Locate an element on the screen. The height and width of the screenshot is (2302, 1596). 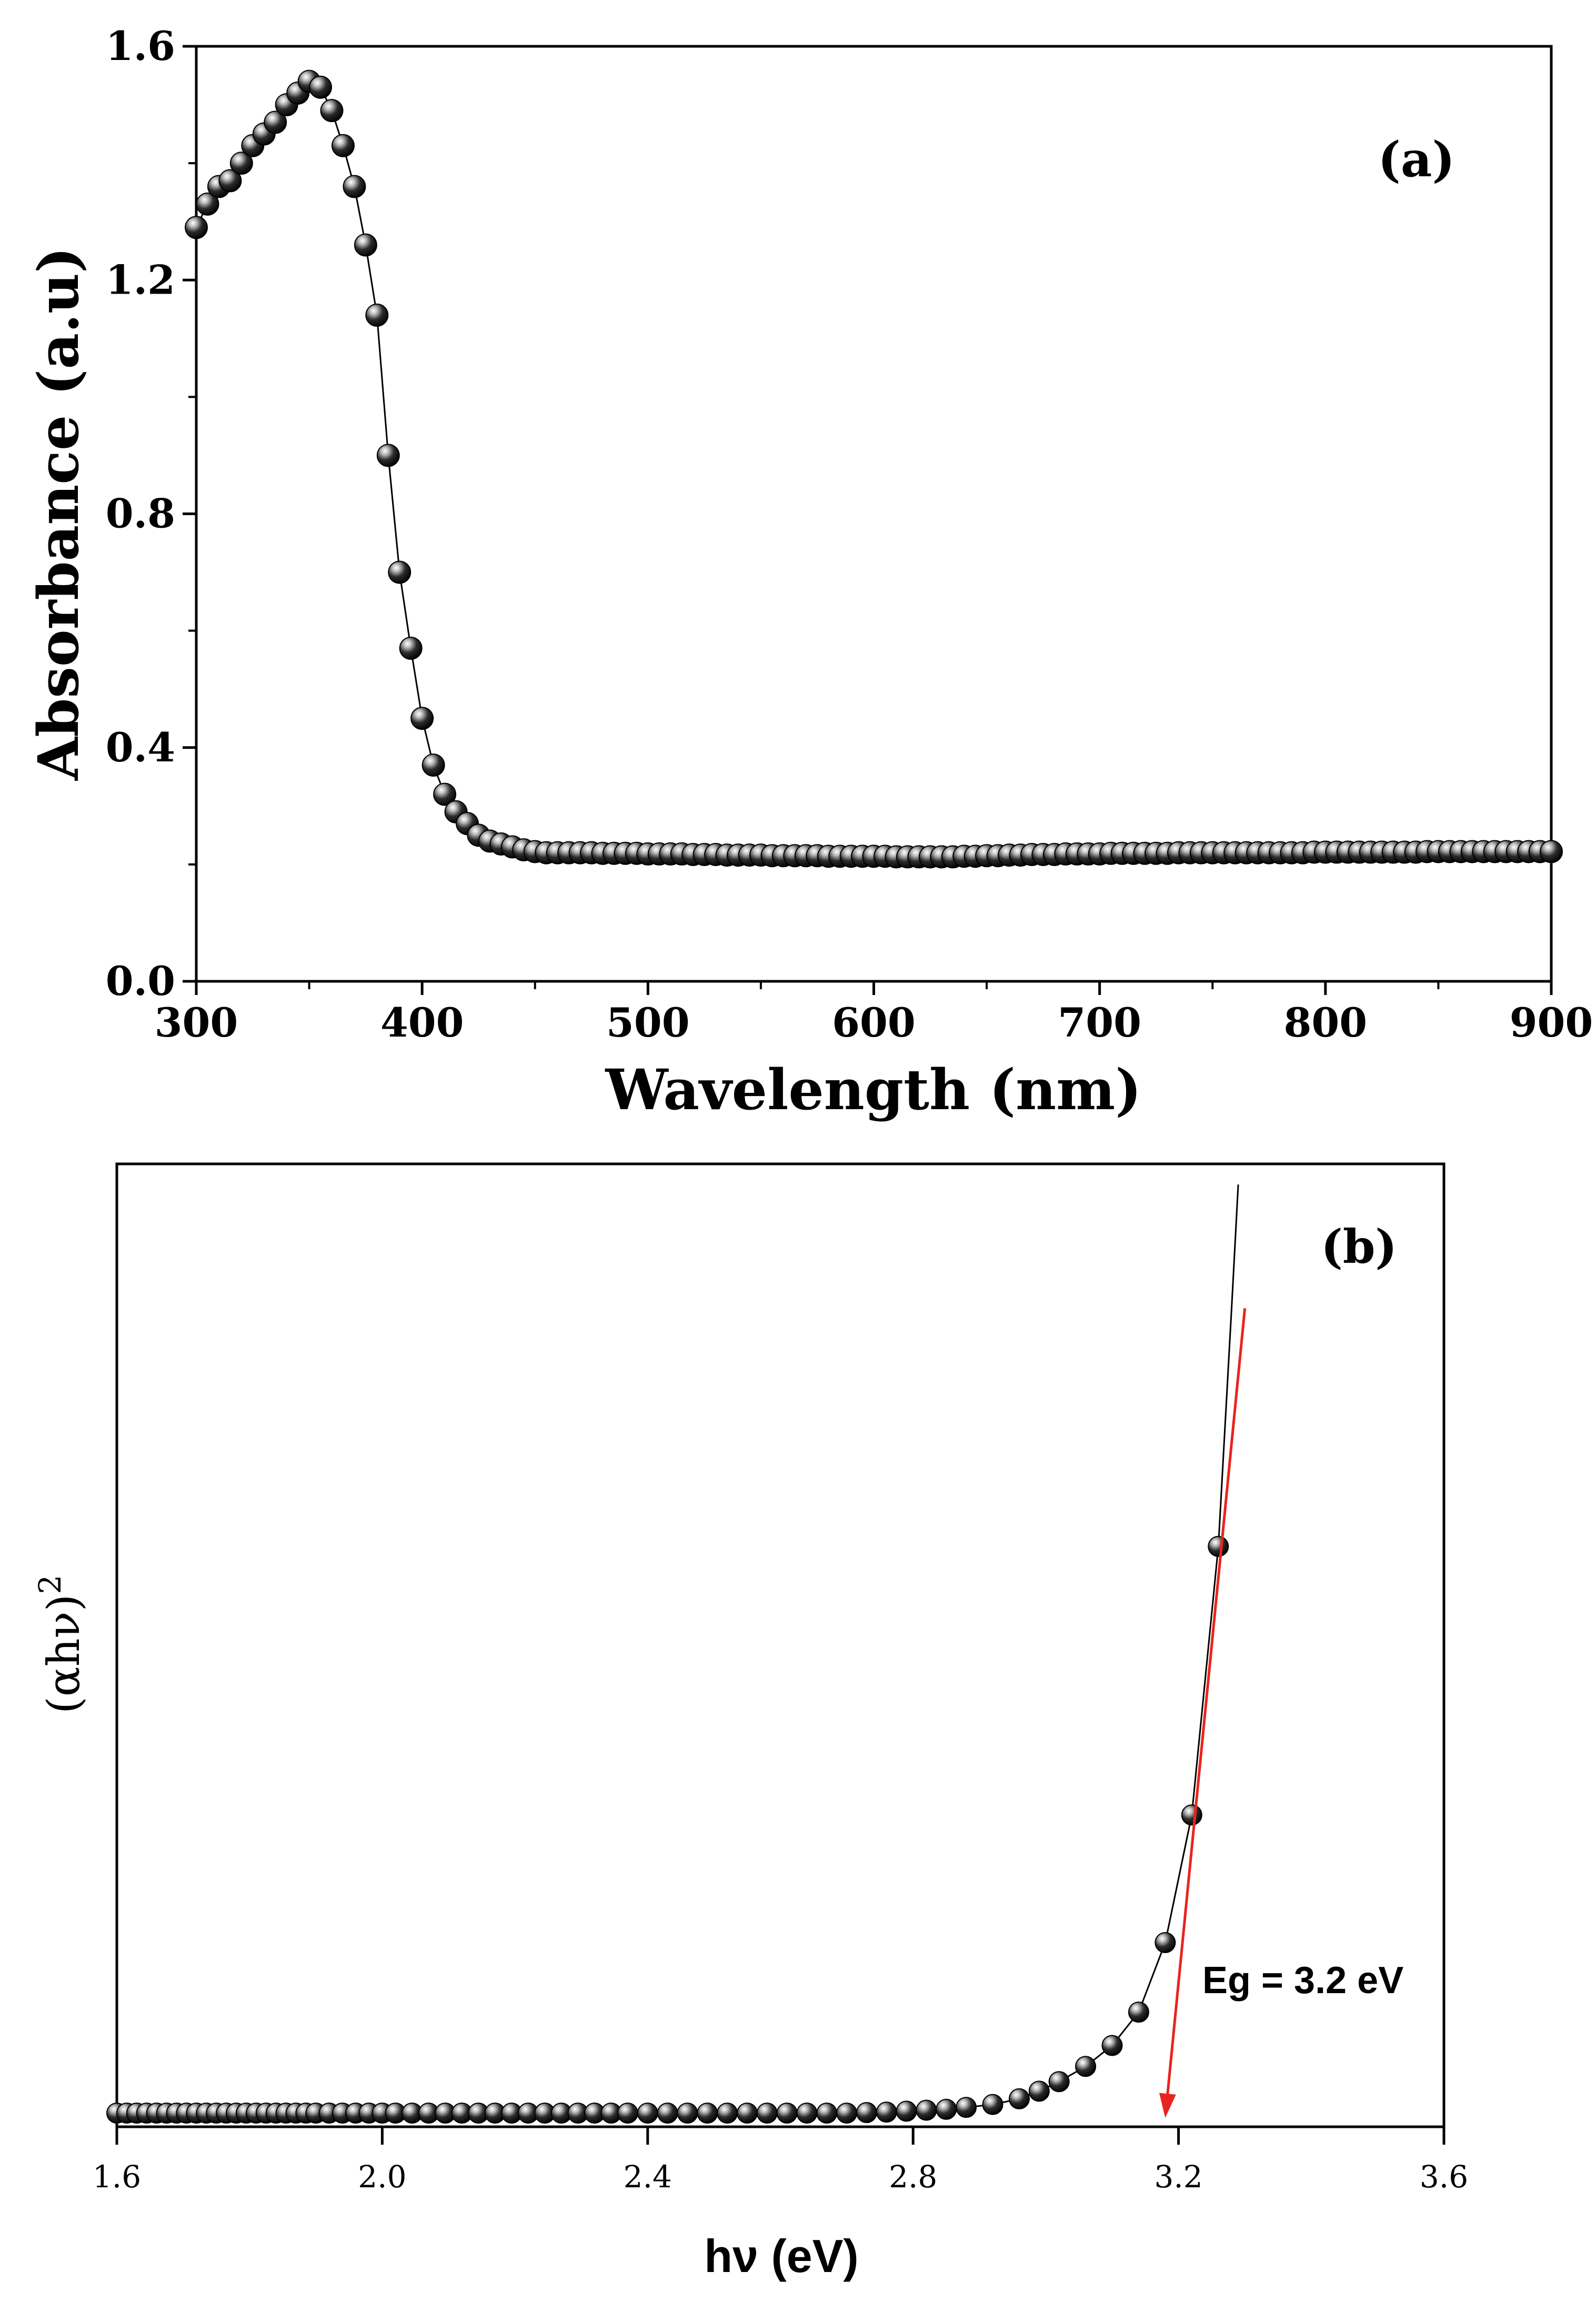
chart-b-x-tick-label: 2.0 is located at coordinates (382, 2177).